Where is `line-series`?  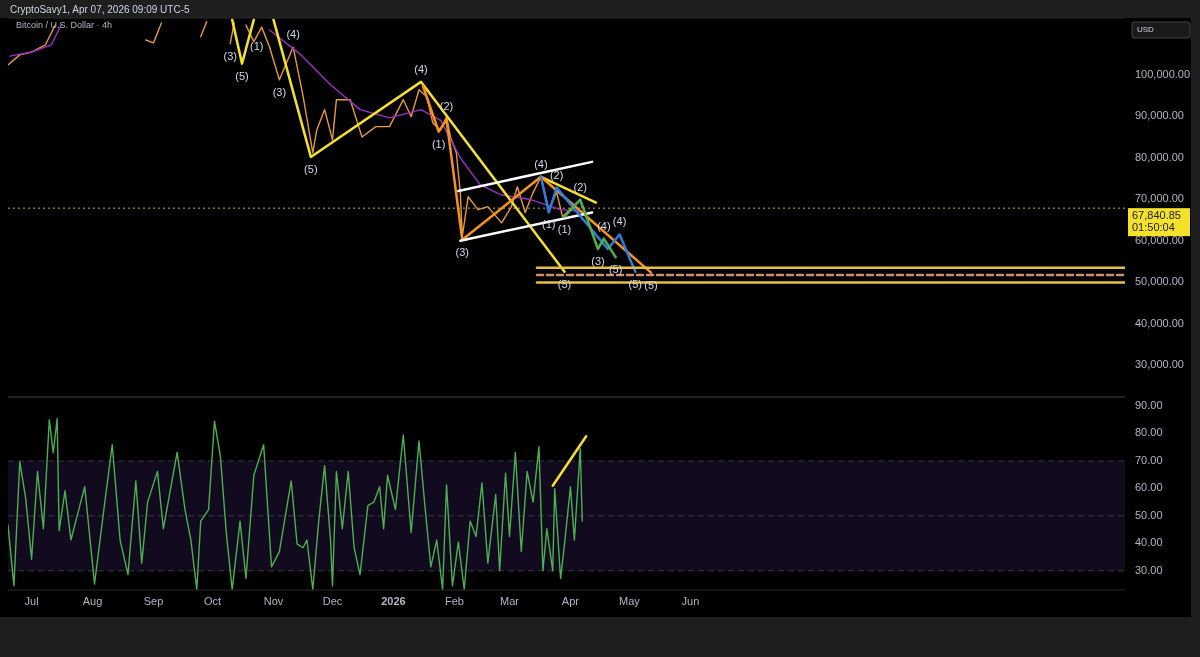
line-series is located at coordinates (295, 503).